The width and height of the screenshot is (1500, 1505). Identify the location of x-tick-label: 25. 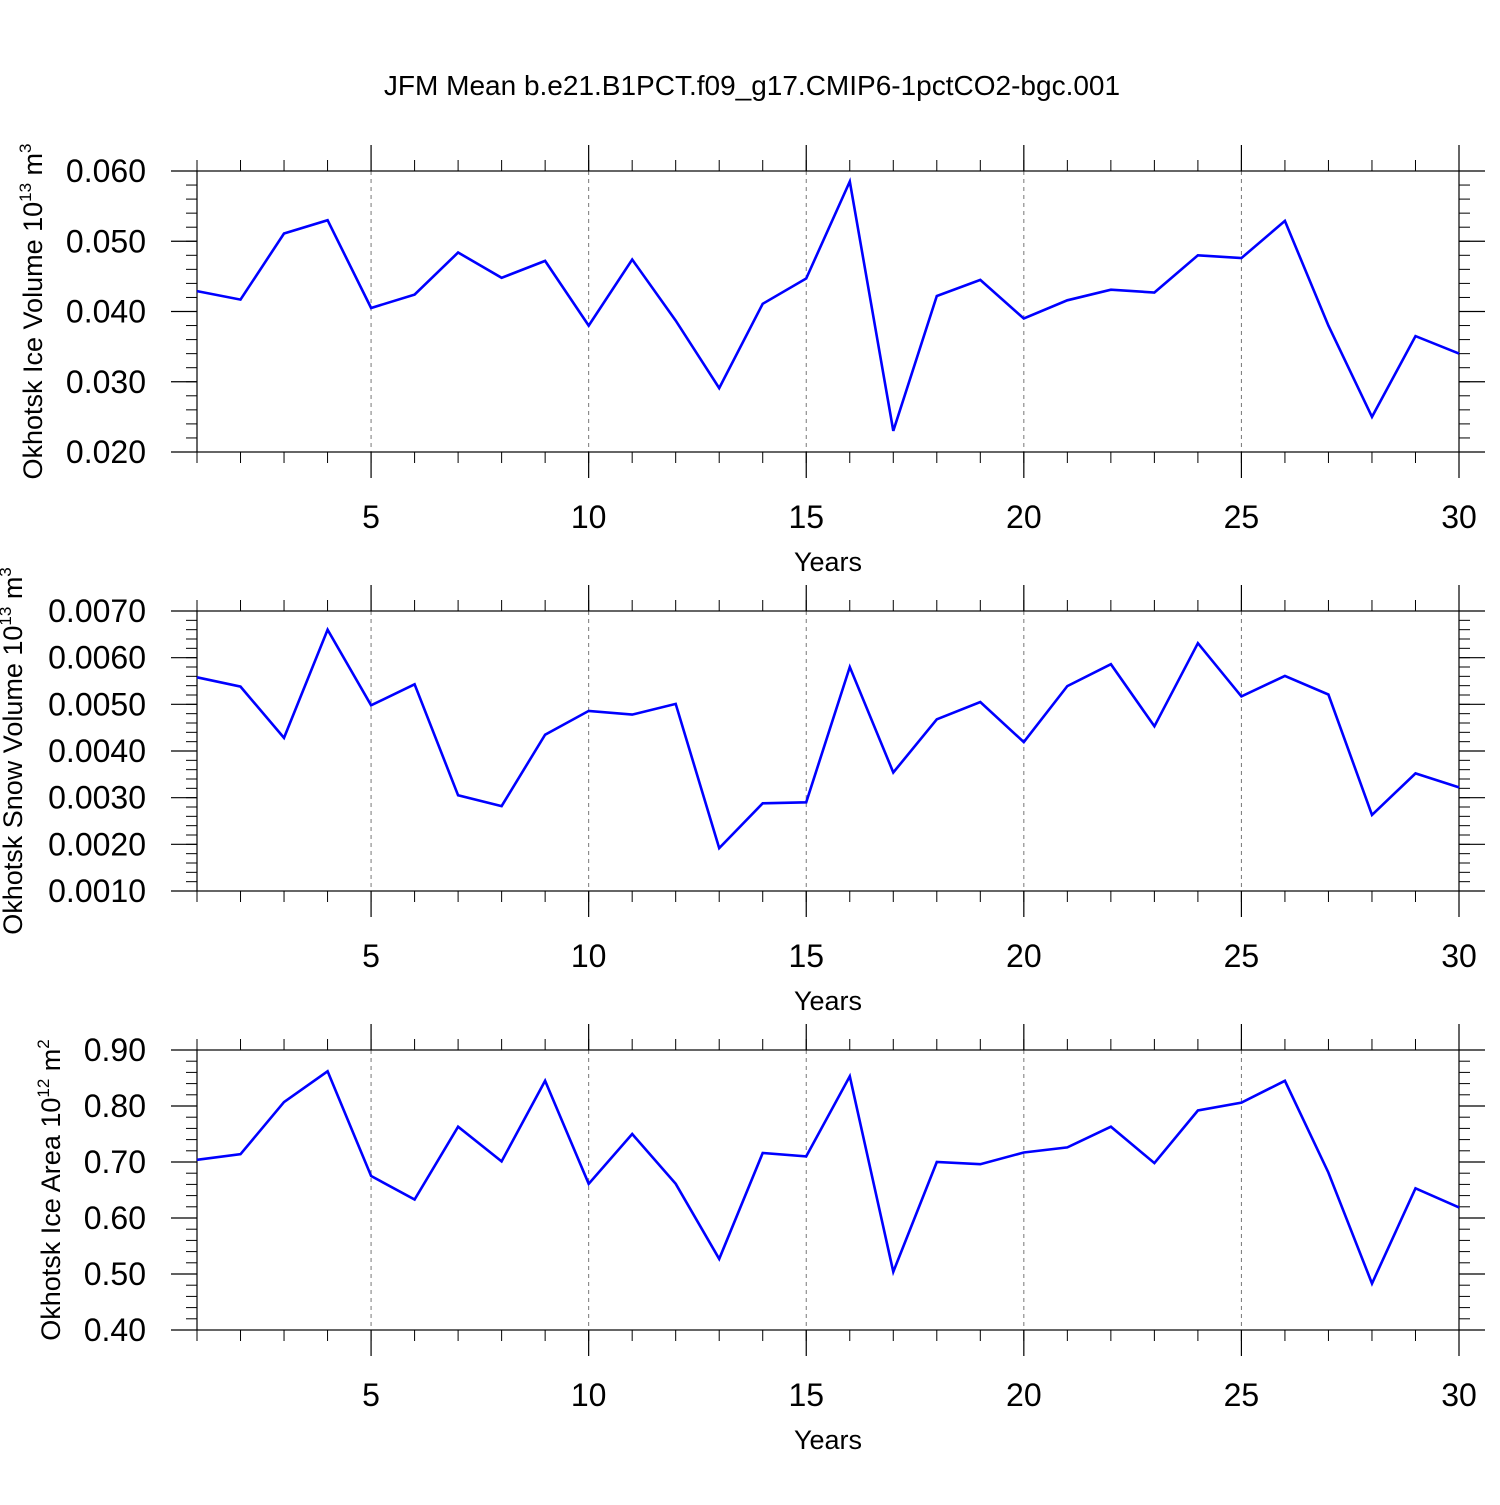
(1242, 517).